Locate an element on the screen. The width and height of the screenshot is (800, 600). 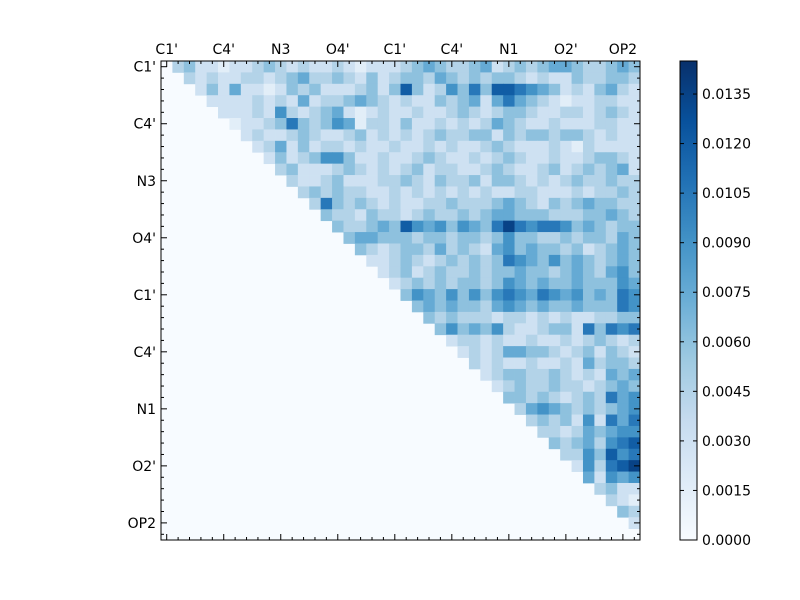
colorbar-tick-label: 0.0135 is located at coordinates (726, 95).